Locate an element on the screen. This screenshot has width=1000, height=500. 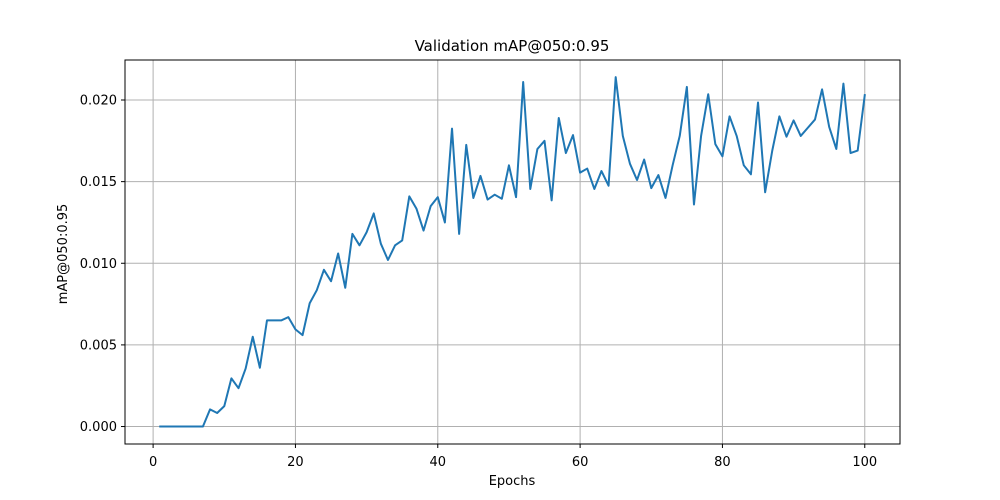
y-tick-label: 0.005 is located at coordinates (98, 345).